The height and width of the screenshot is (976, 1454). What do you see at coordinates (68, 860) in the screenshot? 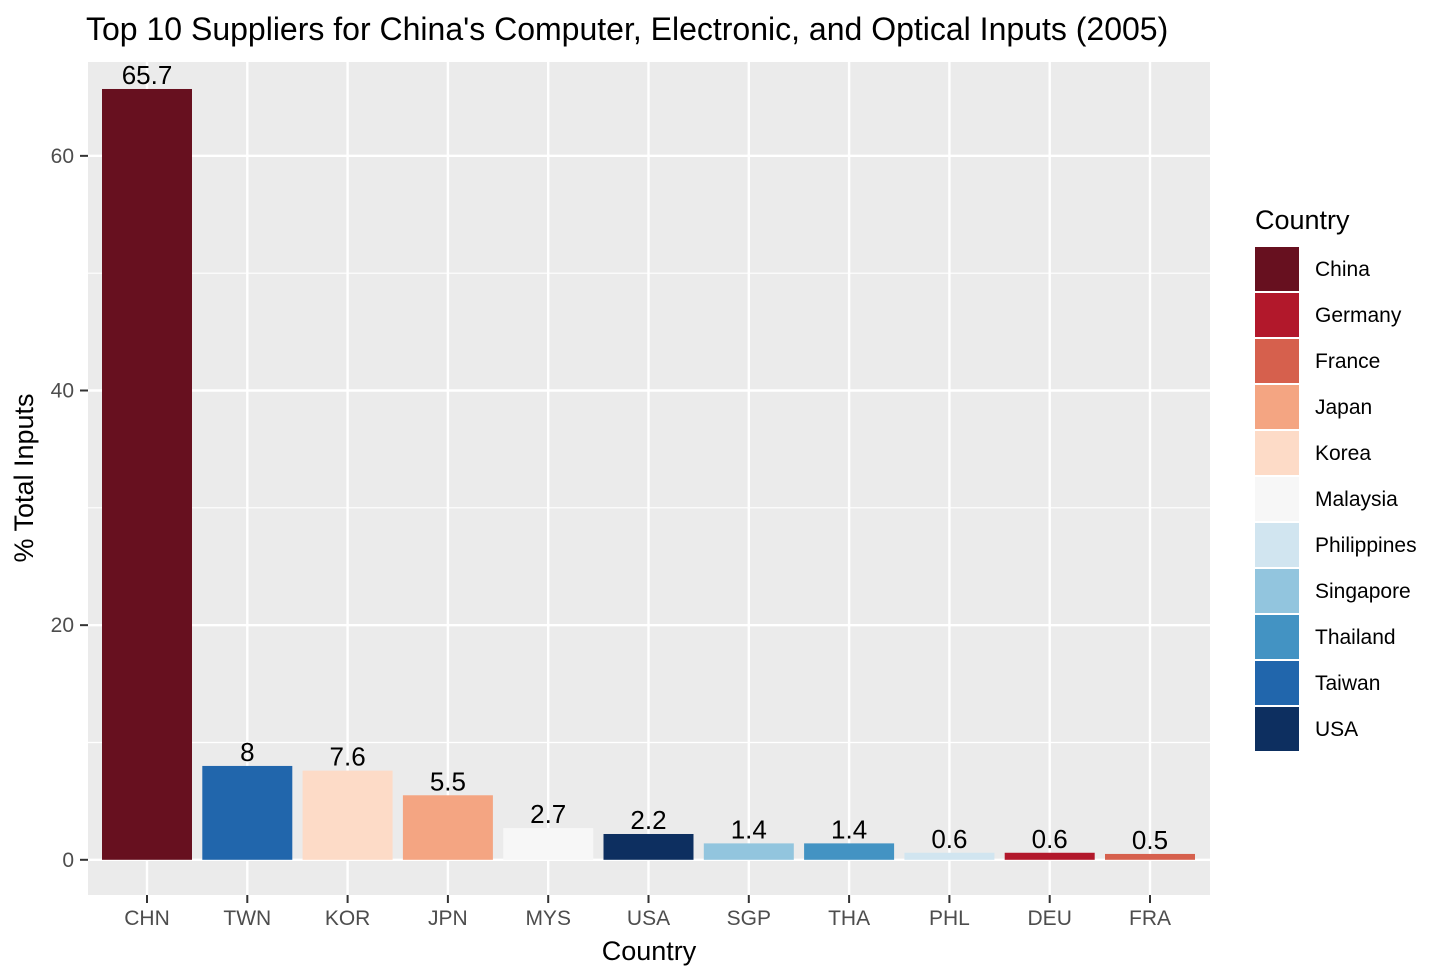
I see `y-tick-label: 0` at bounding box center [68, 860].